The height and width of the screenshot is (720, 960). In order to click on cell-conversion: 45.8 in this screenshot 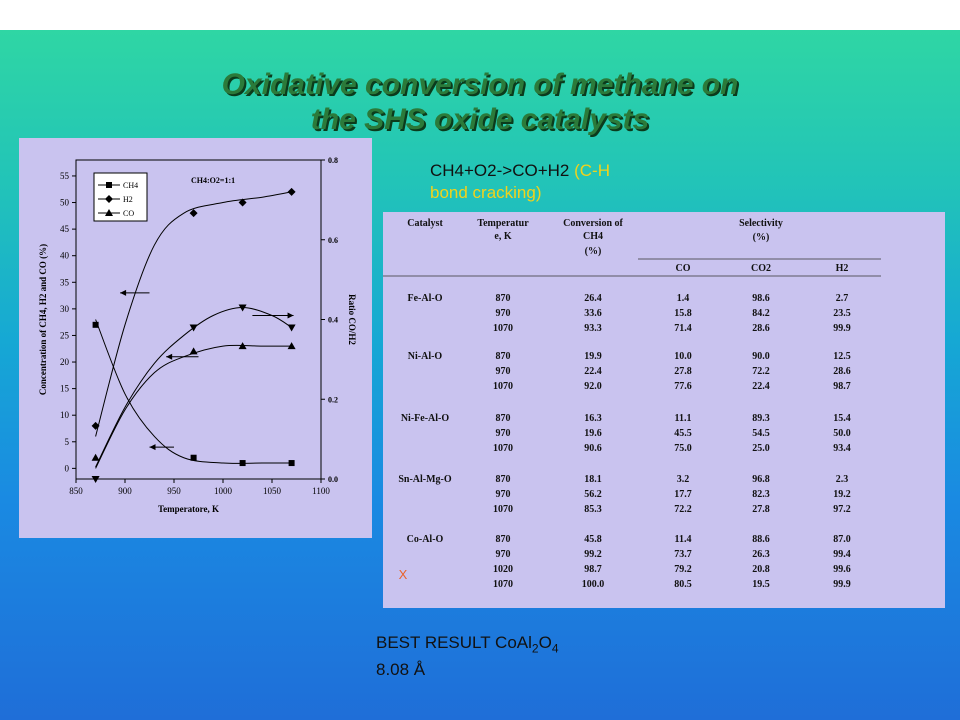, I will do `click(593, 539)`.